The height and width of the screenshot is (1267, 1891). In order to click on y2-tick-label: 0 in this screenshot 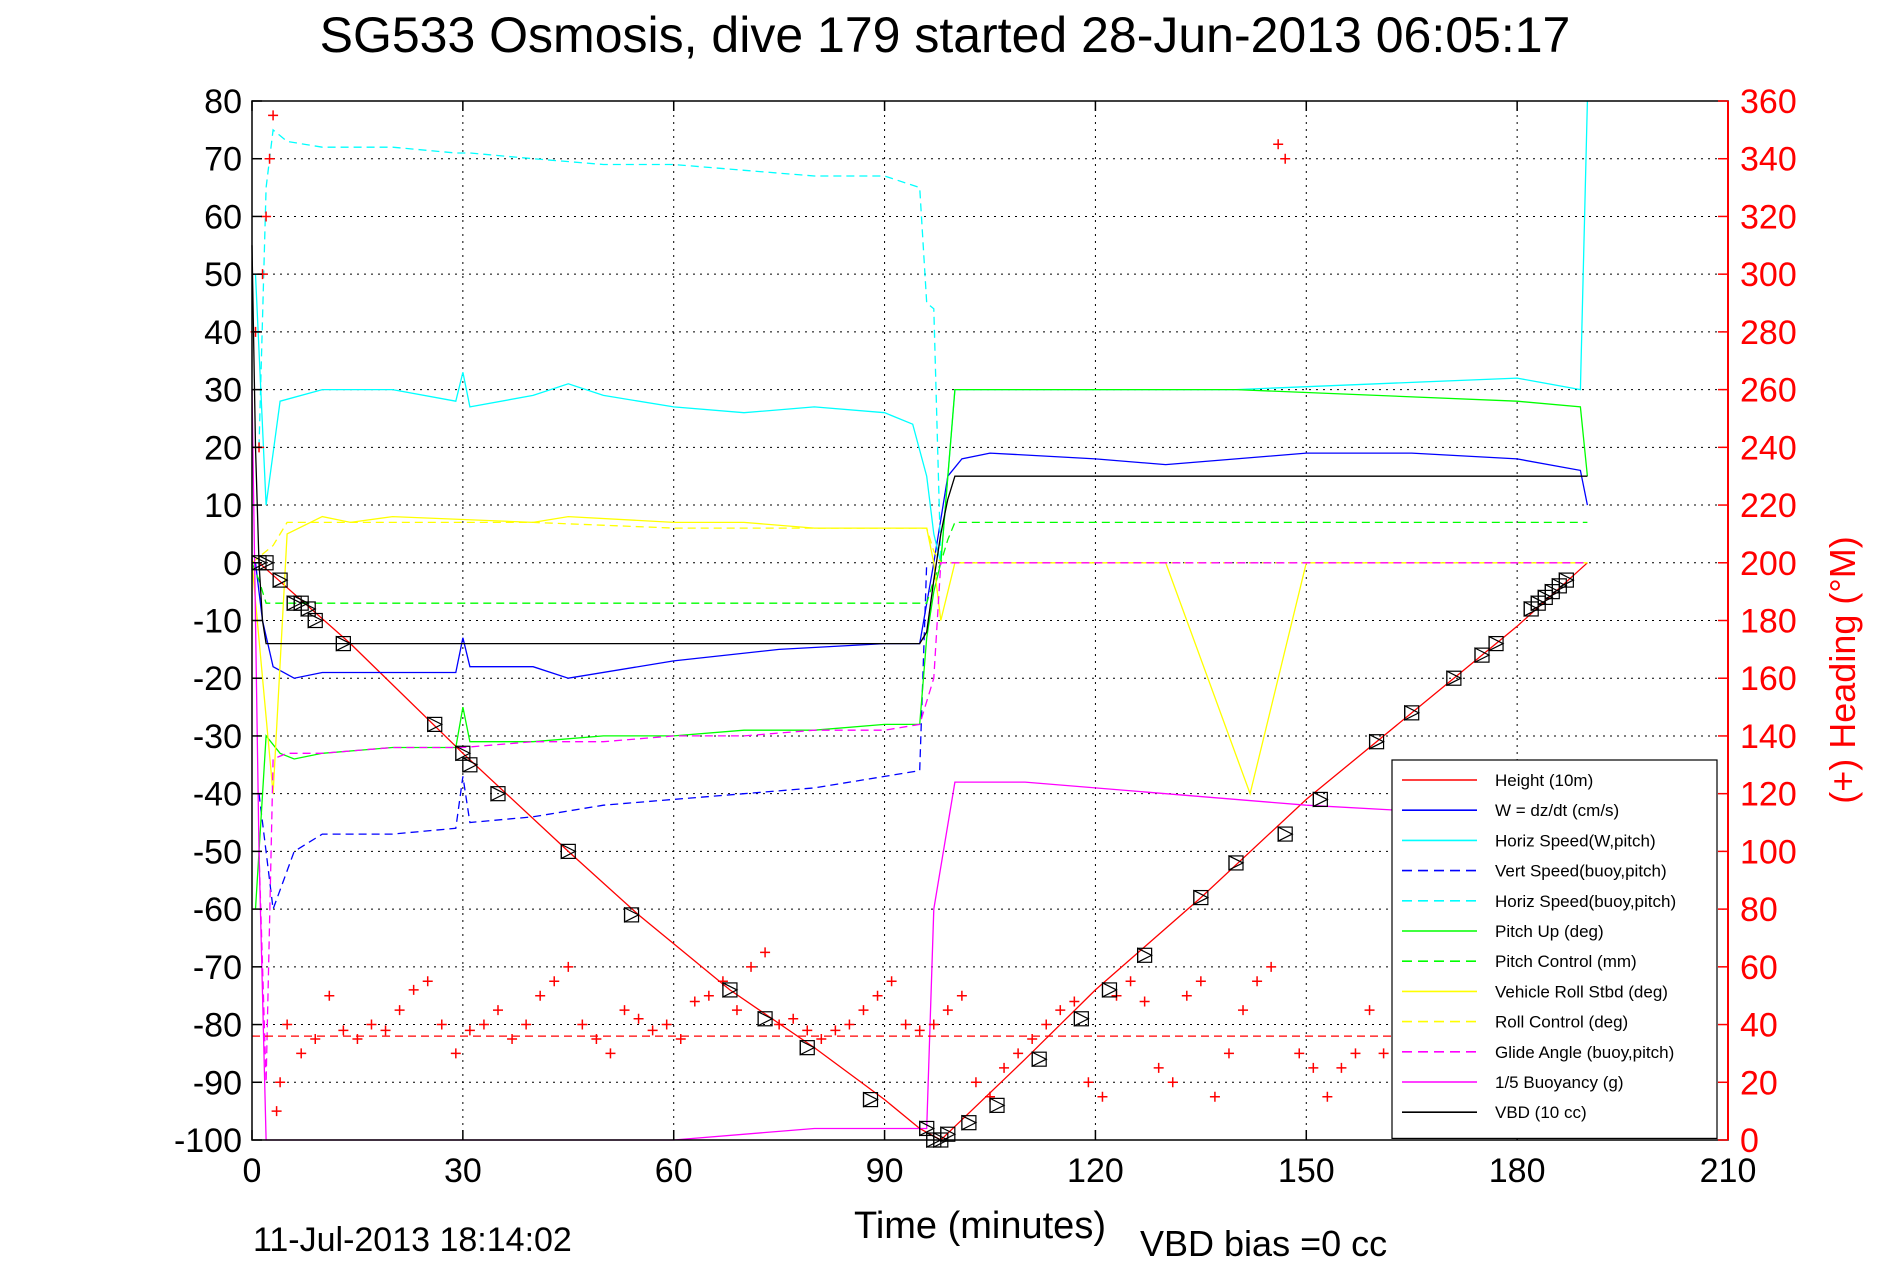, I will do `click(1749, 1141)`.